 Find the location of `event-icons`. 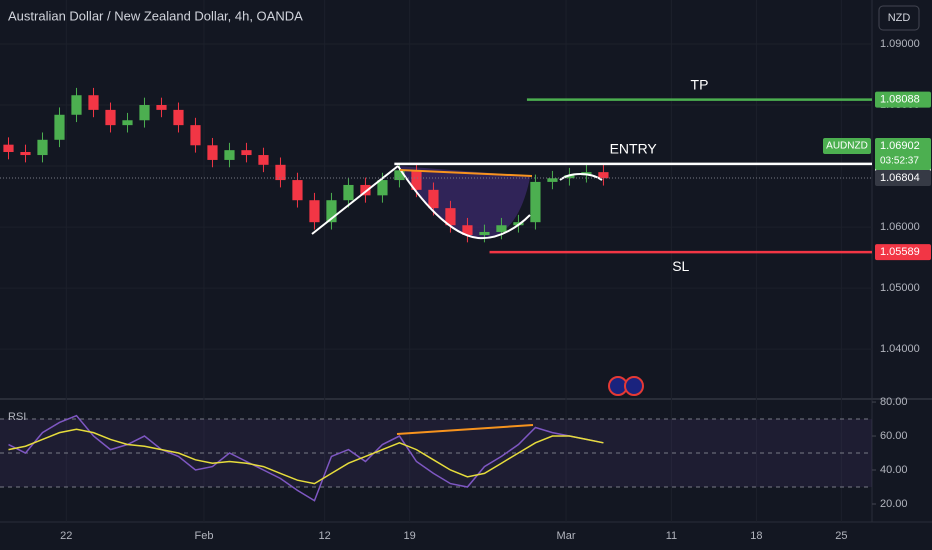

event-icons is located at coordinates (626, 386).